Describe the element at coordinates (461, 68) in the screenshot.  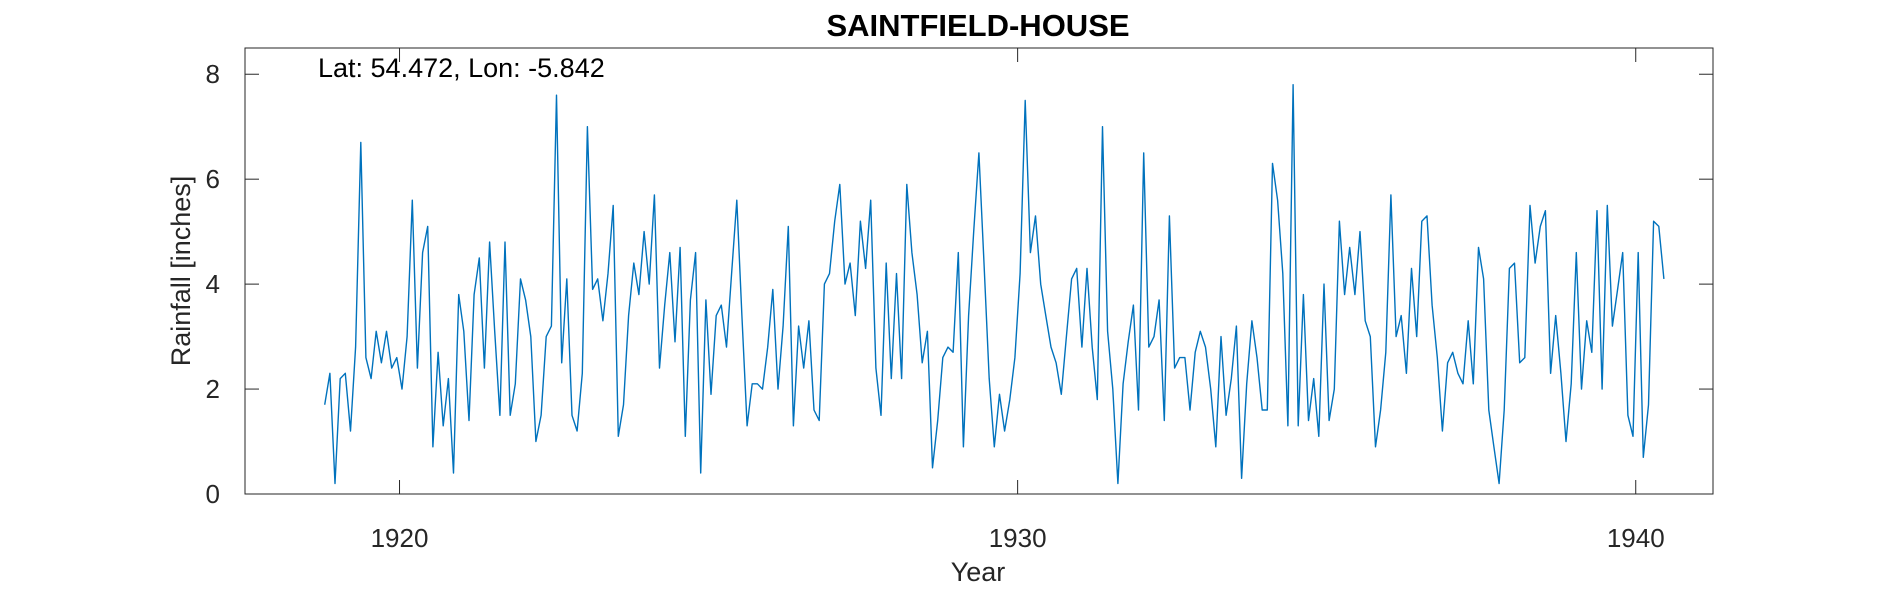
I see `location-annotation: Lat: 54.472, Lon: -5.842` at that location.